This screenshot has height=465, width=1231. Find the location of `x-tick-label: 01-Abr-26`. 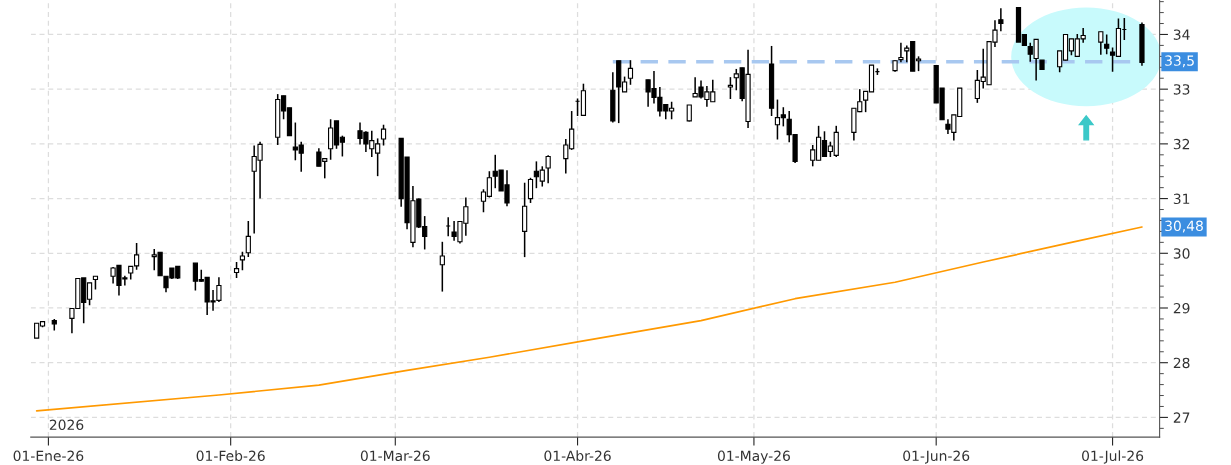

x-tick-label: 01-Abr-26 is located at coordinates (577, 456).